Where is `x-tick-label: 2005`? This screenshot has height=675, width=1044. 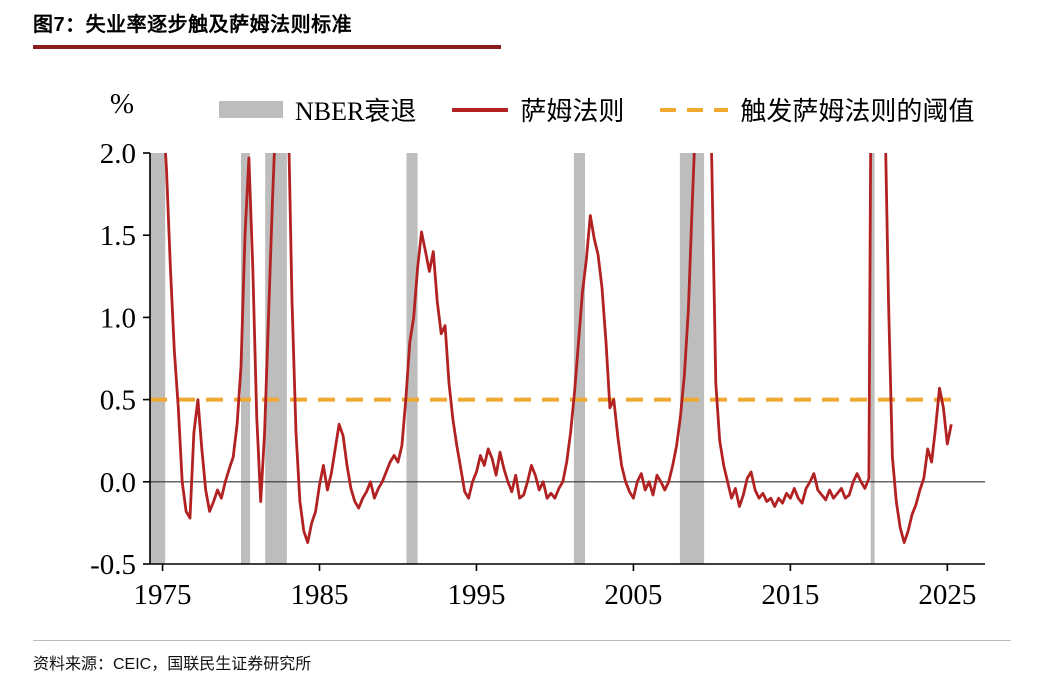 x-tick-label: 2005 is located at coordinates (633, 595).